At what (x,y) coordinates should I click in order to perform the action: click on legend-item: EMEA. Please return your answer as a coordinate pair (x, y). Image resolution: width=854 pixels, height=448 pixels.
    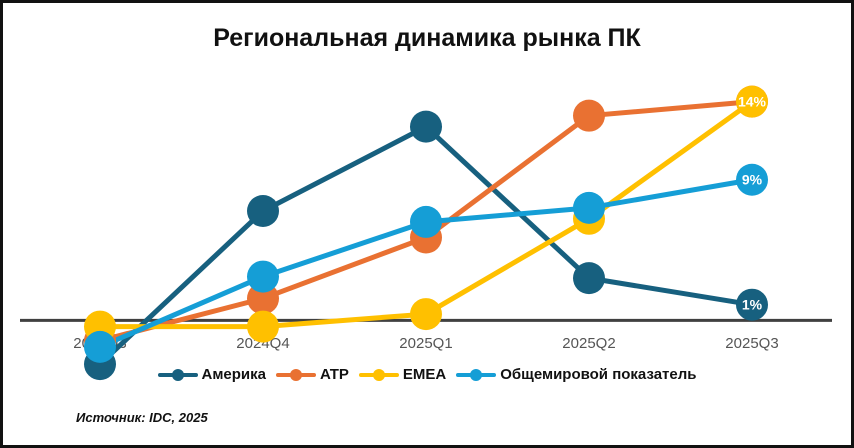
    Looking at the image, I should click on (402, 374).